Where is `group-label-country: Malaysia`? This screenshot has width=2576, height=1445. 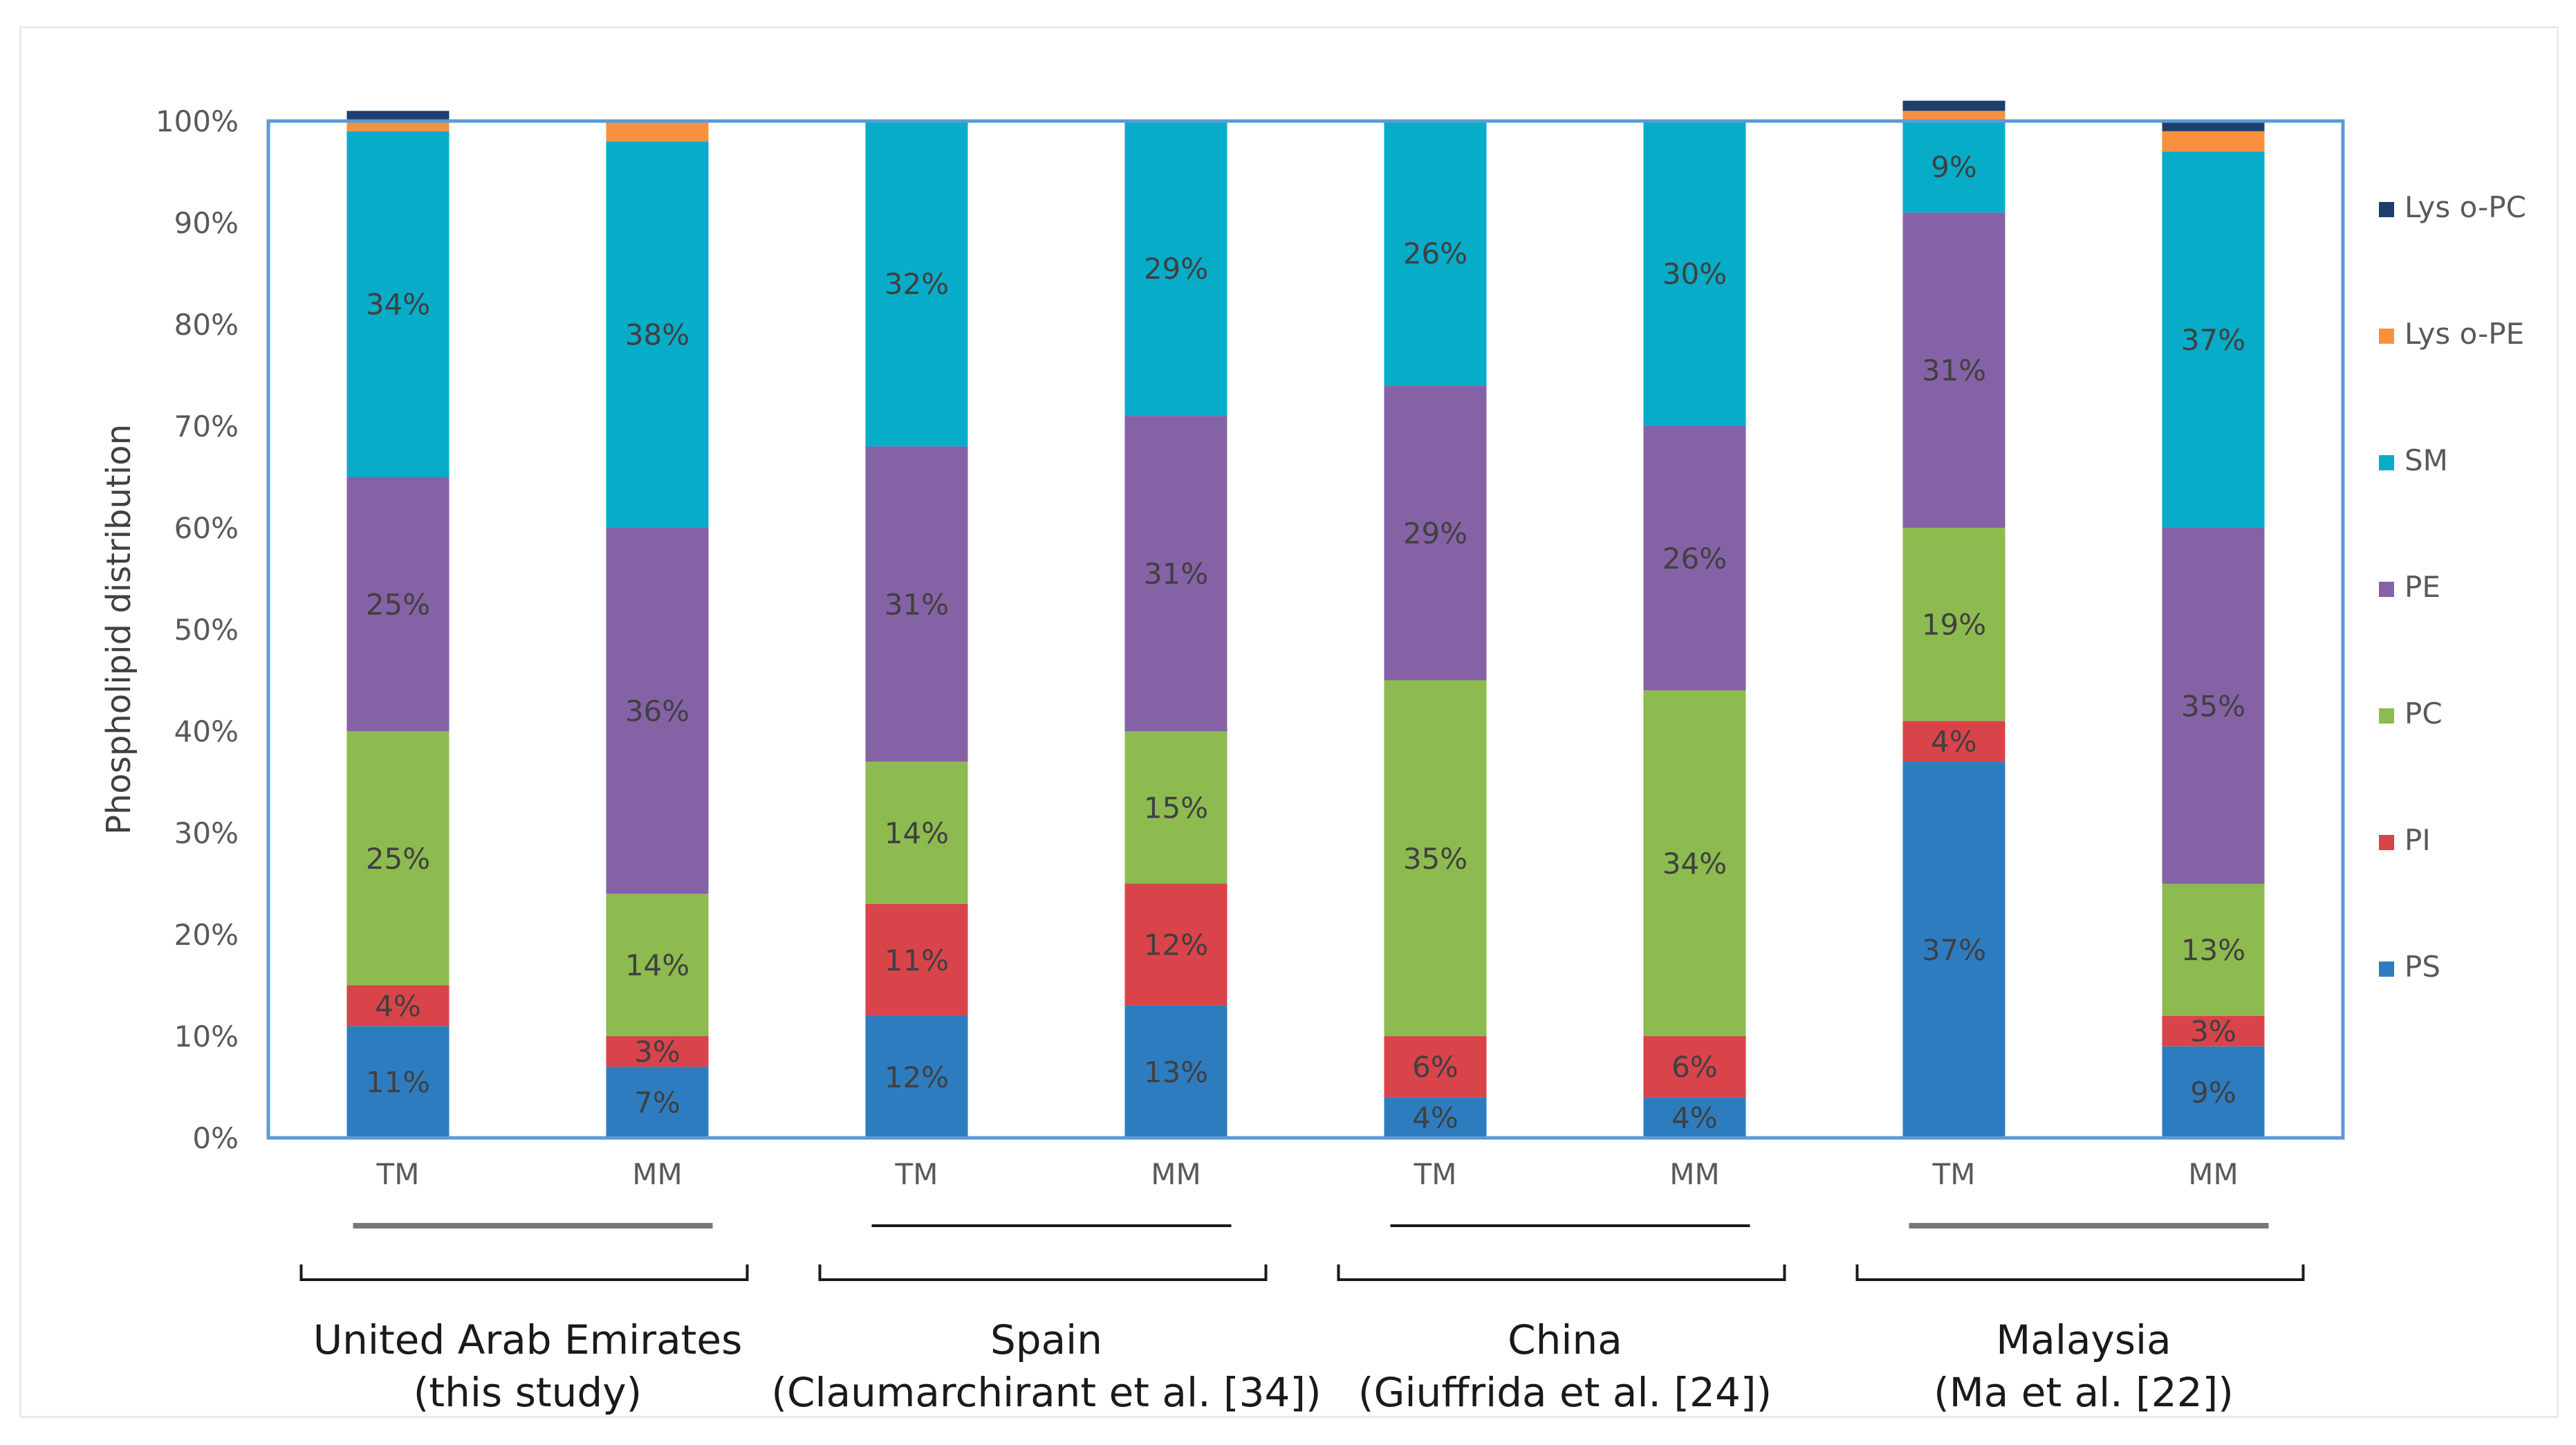 group-label-country: Malaysia is located at coordinates (2084, 1339).